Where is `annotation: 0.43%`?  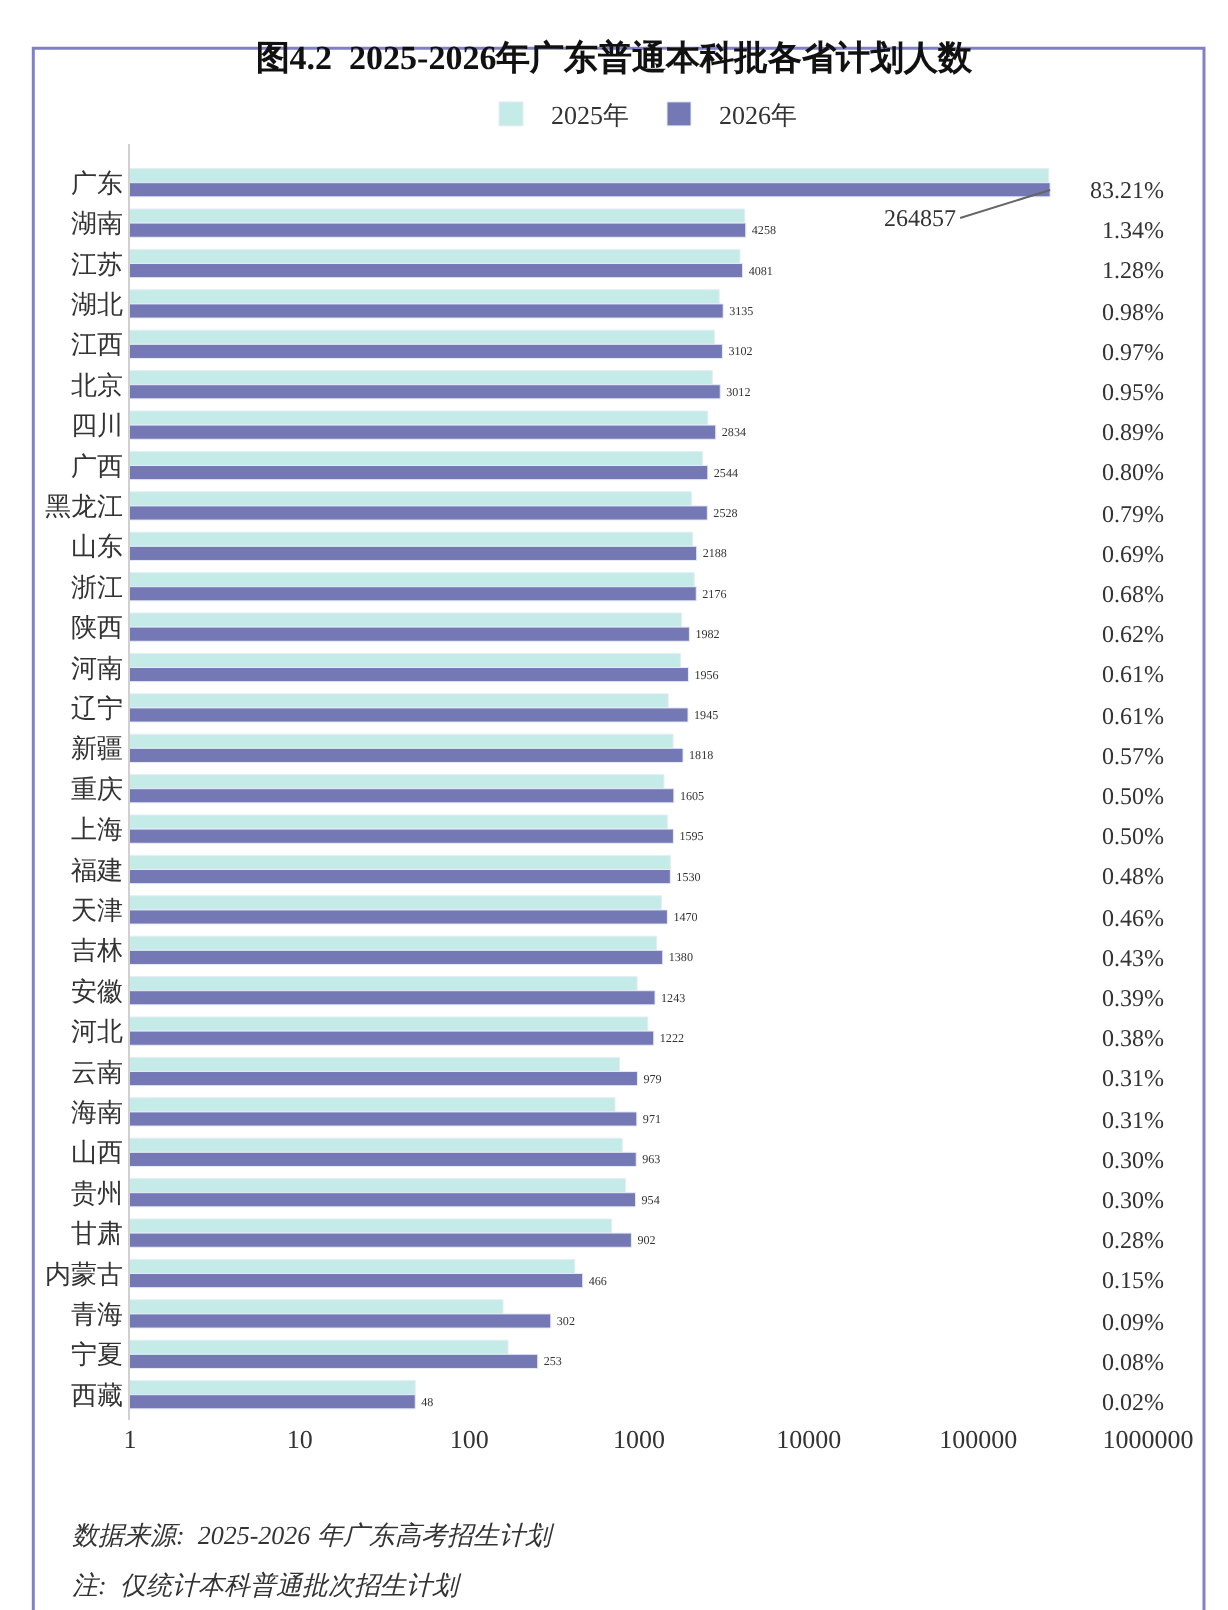
annotation: 0.43% is located at coordinates (1133, 958).